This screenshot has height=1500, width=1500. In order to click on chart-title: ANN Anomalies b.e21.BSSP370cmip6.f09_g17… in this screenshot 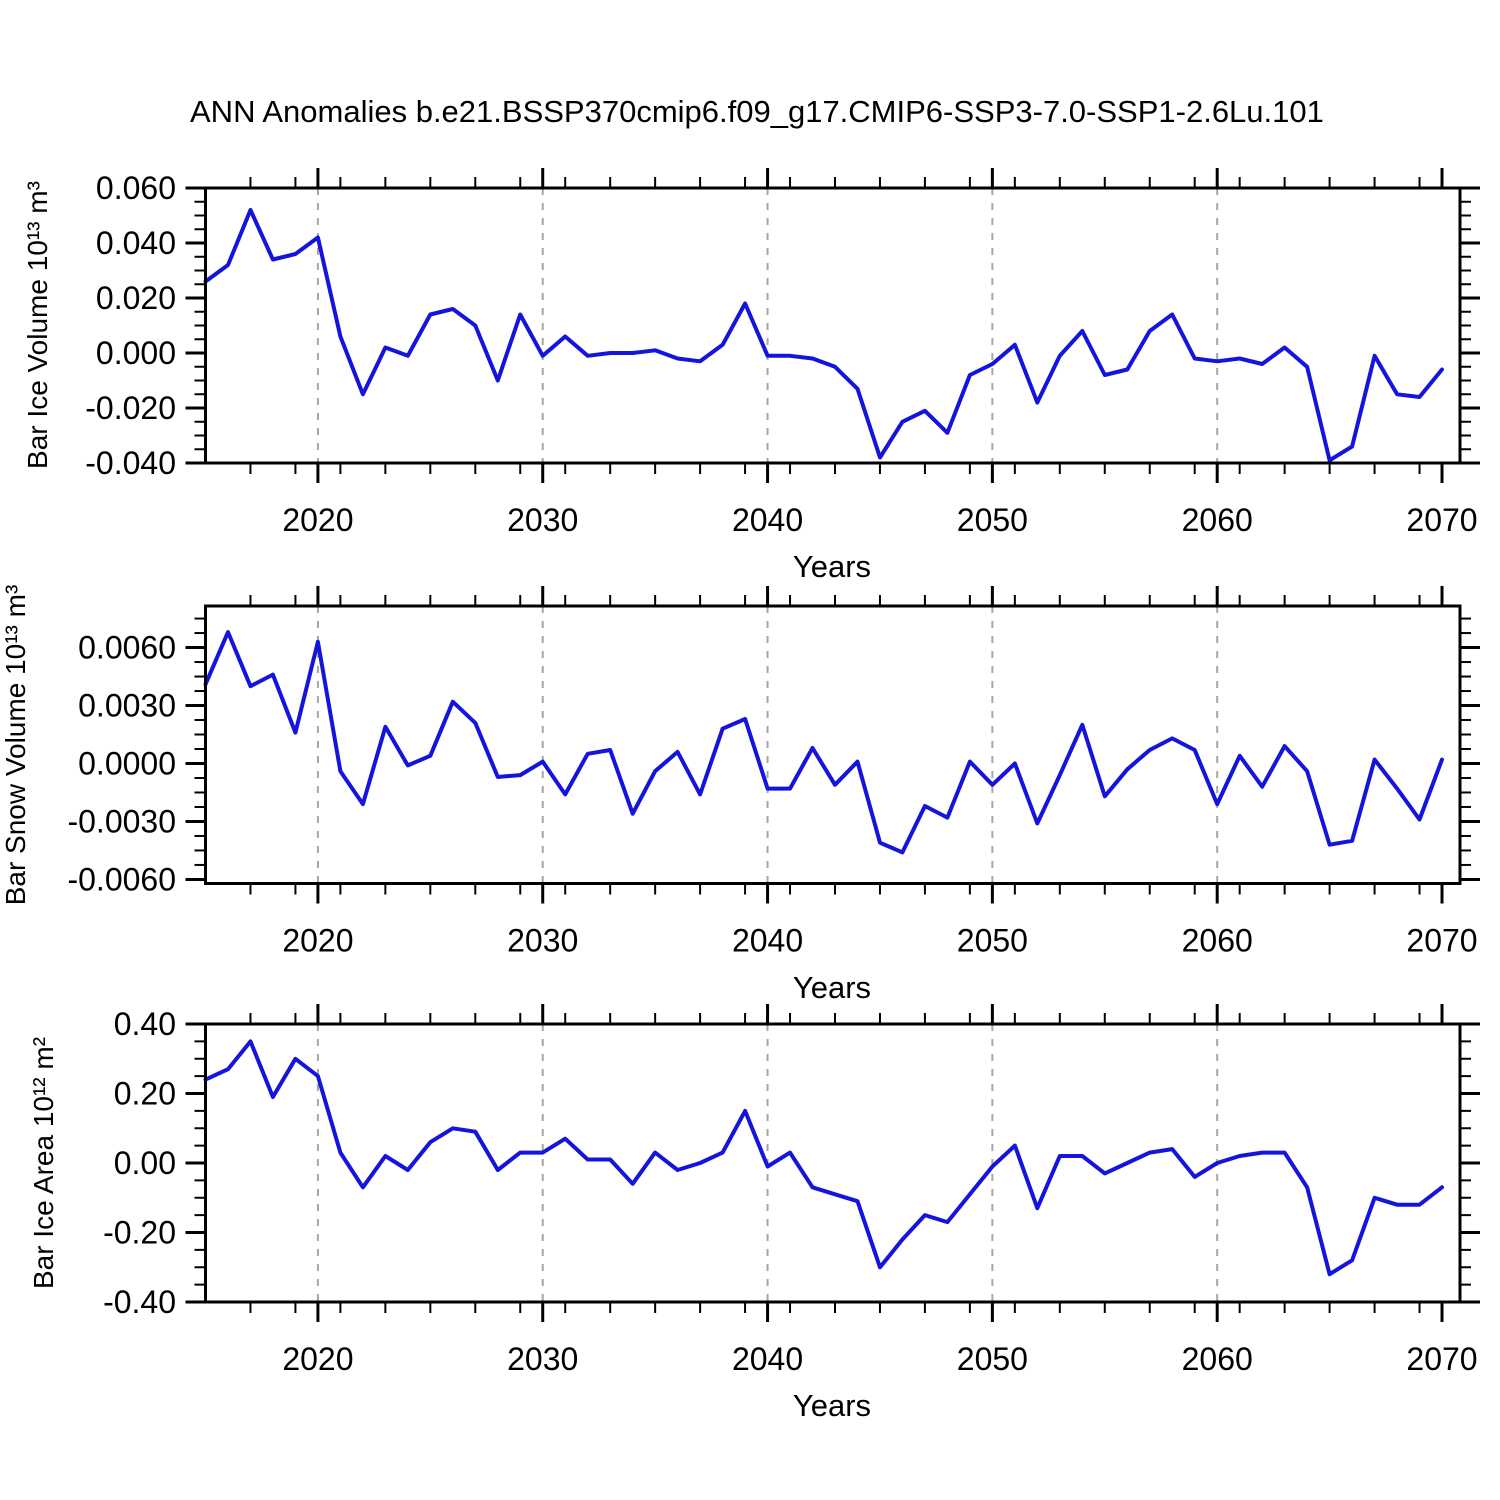, I will do `click(757, 111)`.